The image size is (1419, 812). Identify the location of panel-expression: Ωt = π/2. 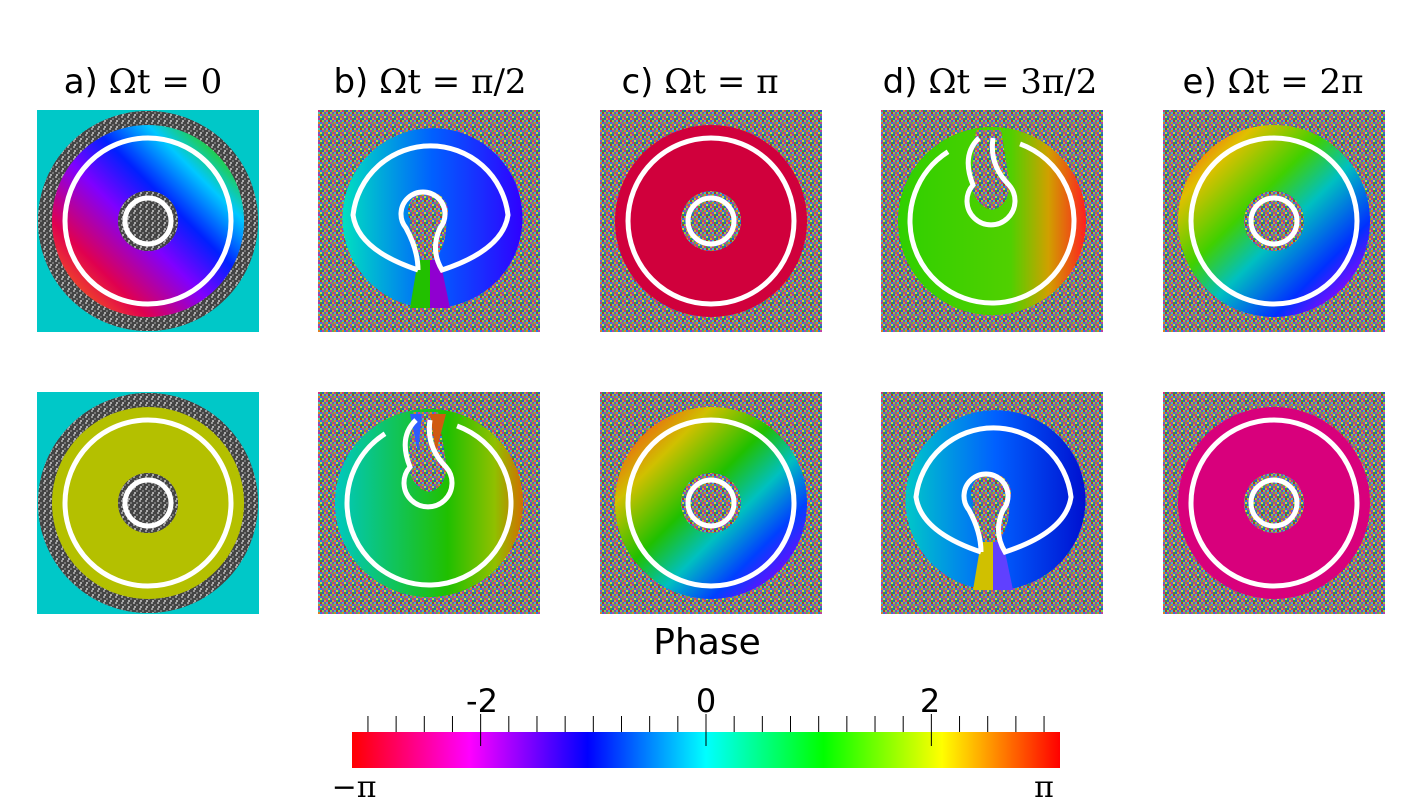
(453, 82).